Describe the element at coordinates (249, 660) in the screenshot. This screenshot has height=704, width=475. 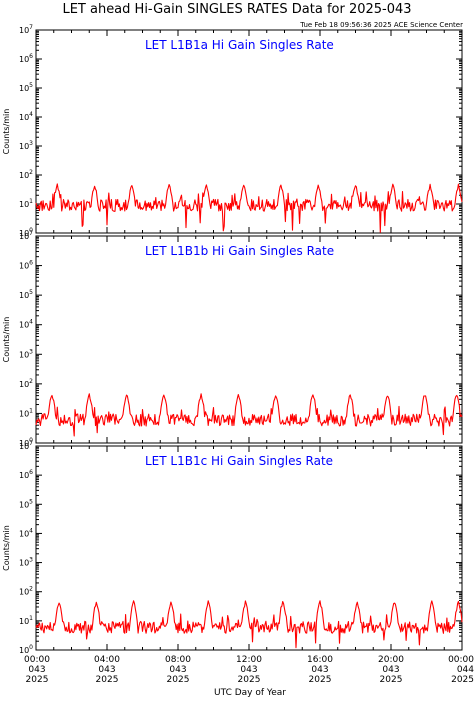
I see `x-tick-label: 12:00` at that location.